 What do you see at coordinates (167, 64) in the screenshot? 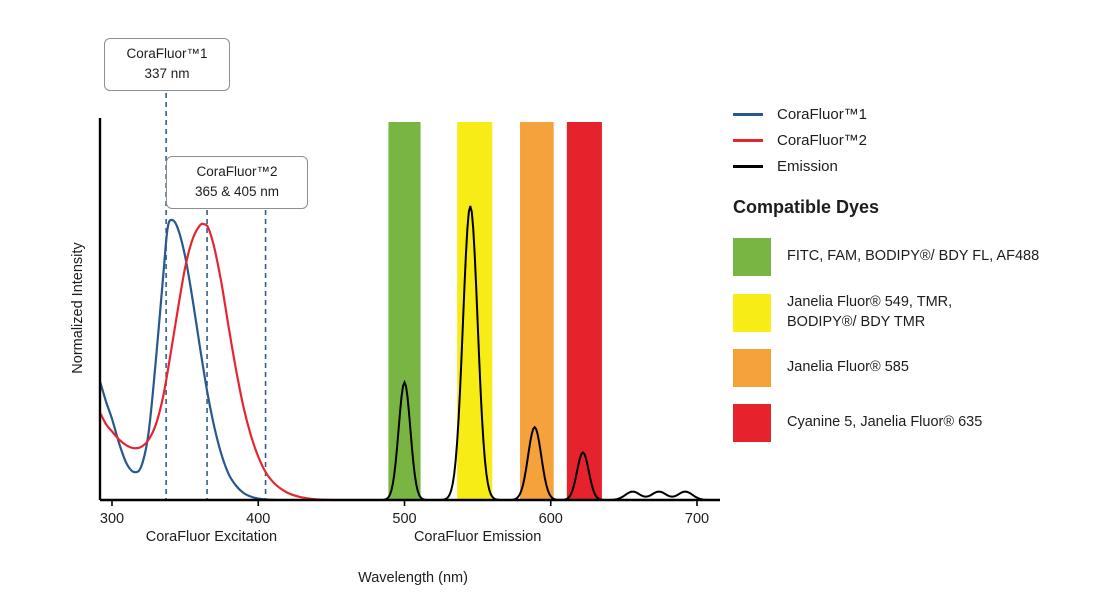
I see `callout-corafluor1: CoraFluor™1 337 nm` at bounding box center [167, 64].